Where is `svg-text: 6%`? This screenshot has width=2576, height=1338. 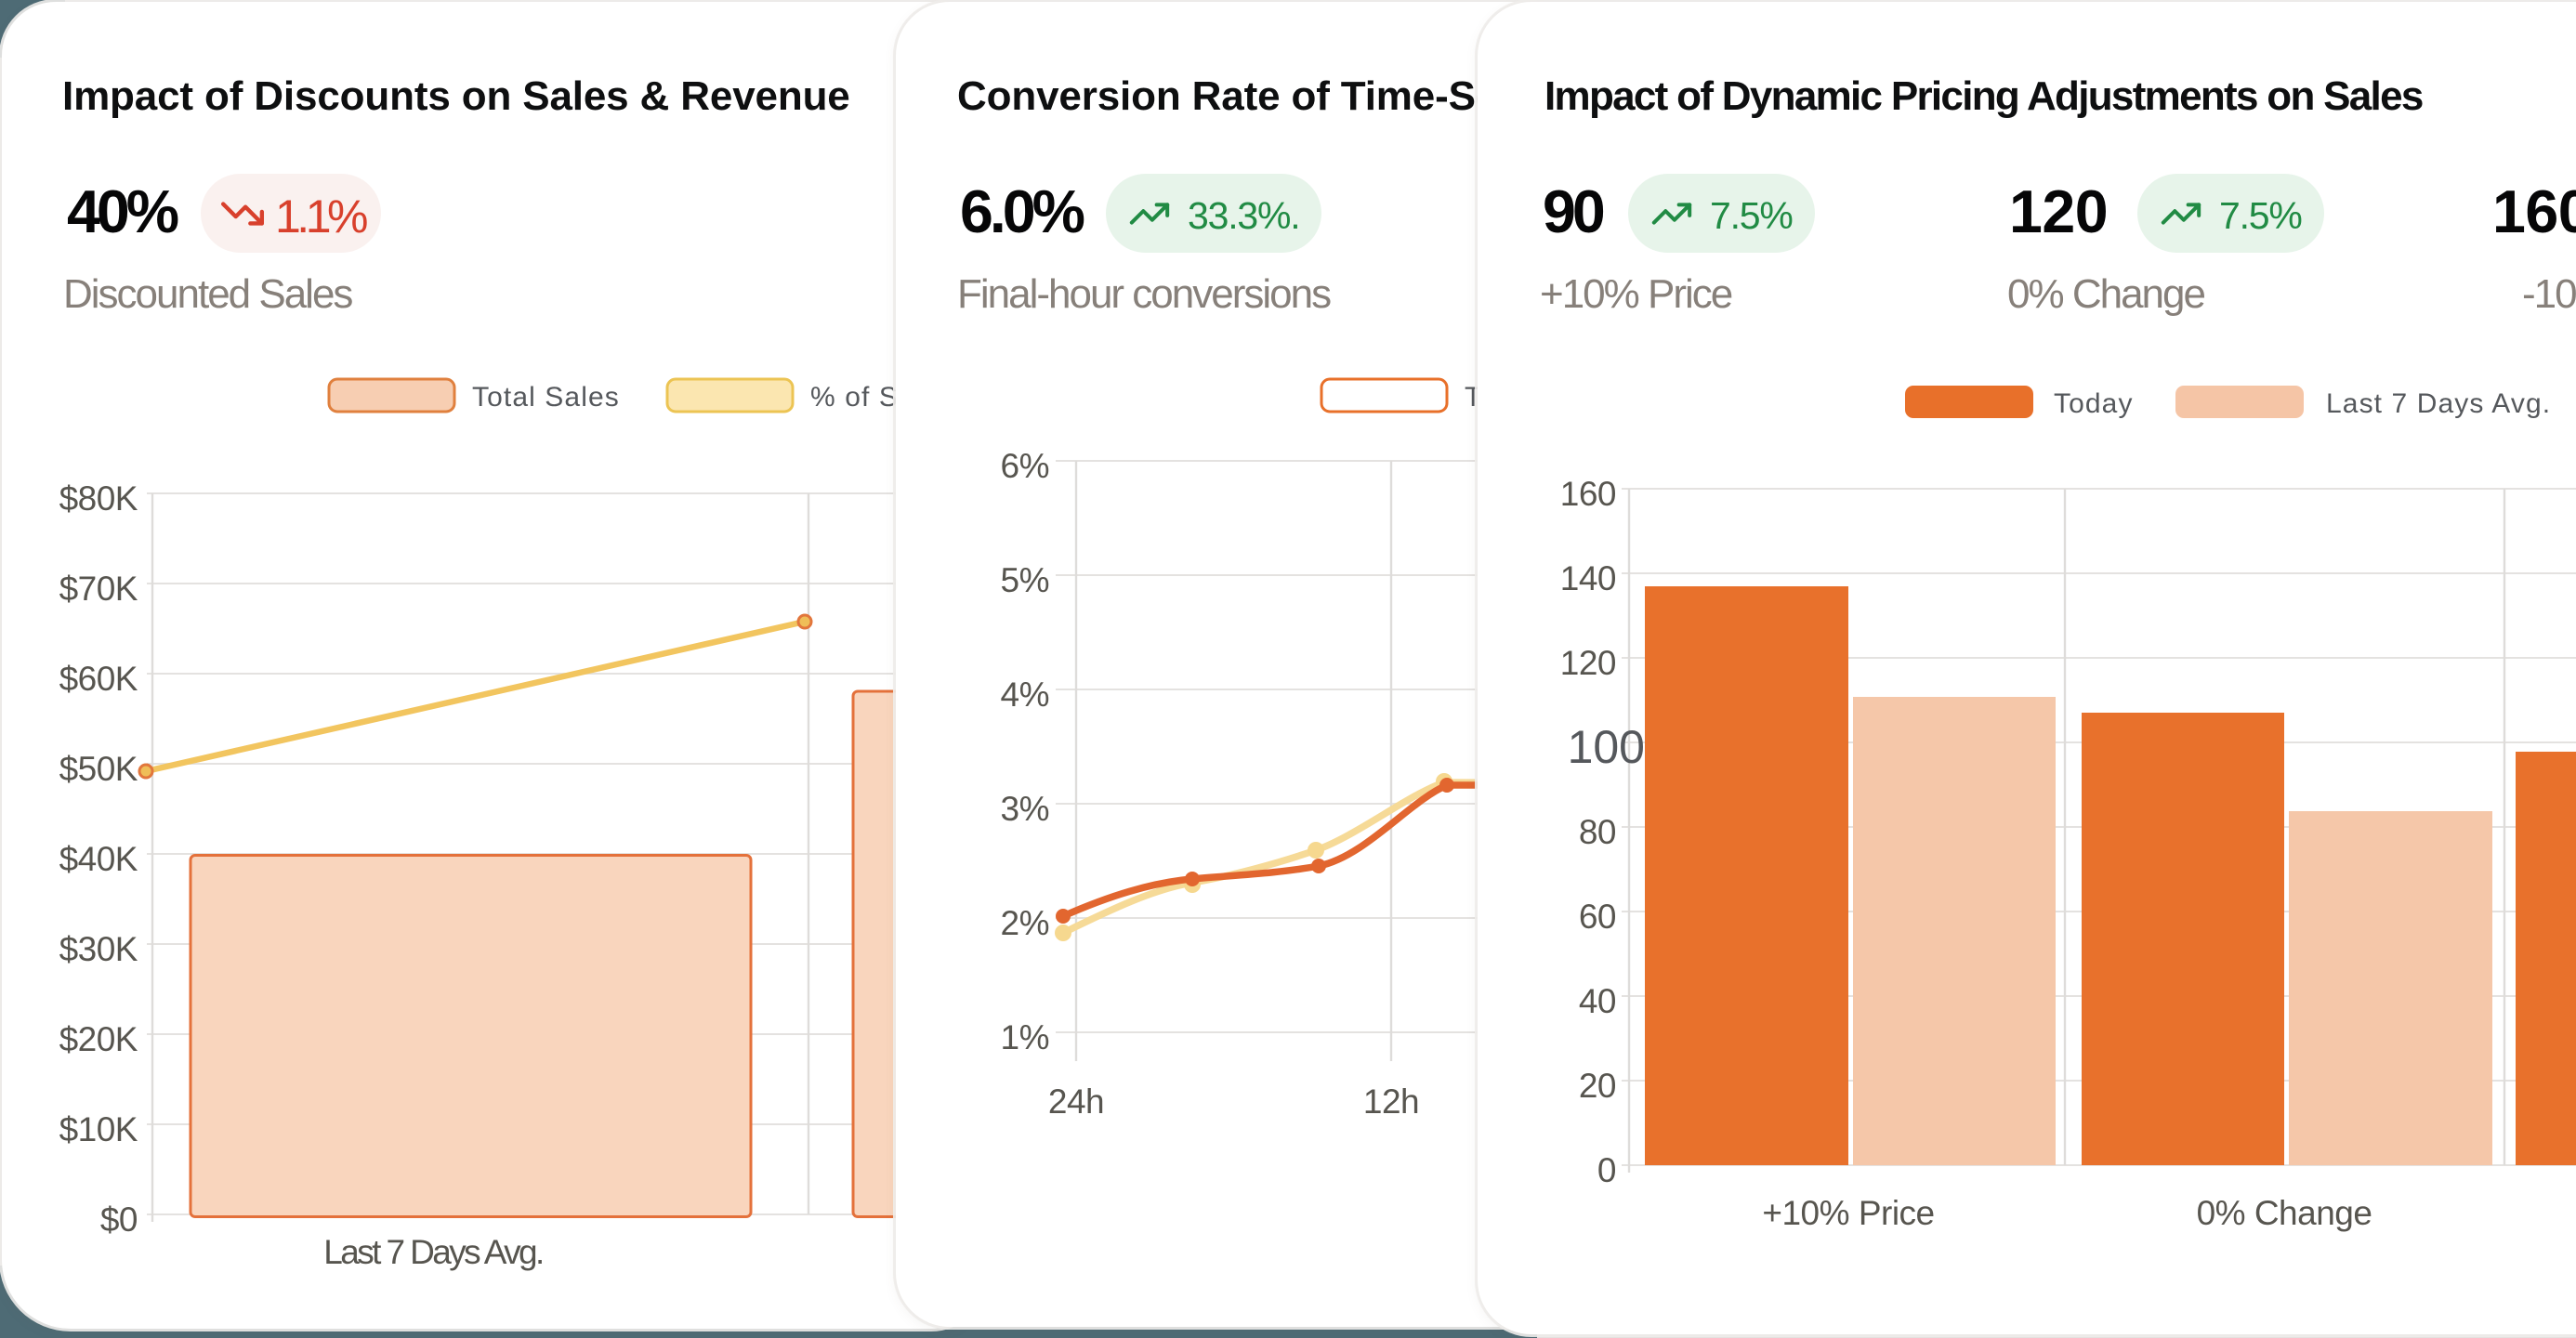
svg-text: 6% is located at coordinates (1025, 466).